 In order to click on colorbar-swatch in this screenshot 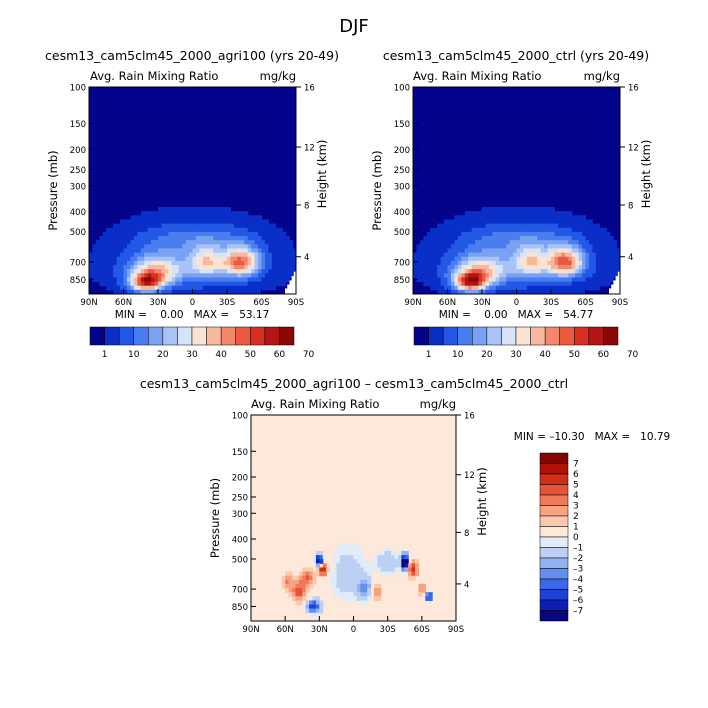, I will do `click(523, 336)`.